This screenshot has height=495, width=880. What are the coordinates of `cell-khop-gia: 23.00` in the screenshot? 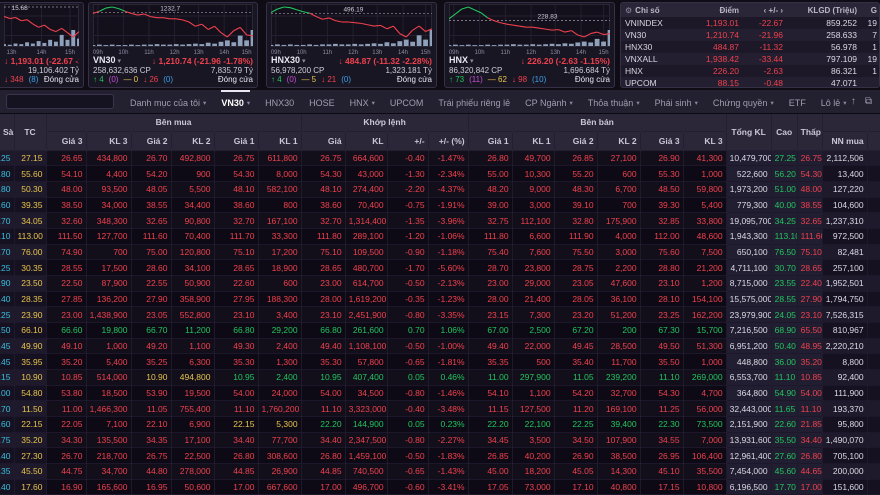 It's located at (323, 283).